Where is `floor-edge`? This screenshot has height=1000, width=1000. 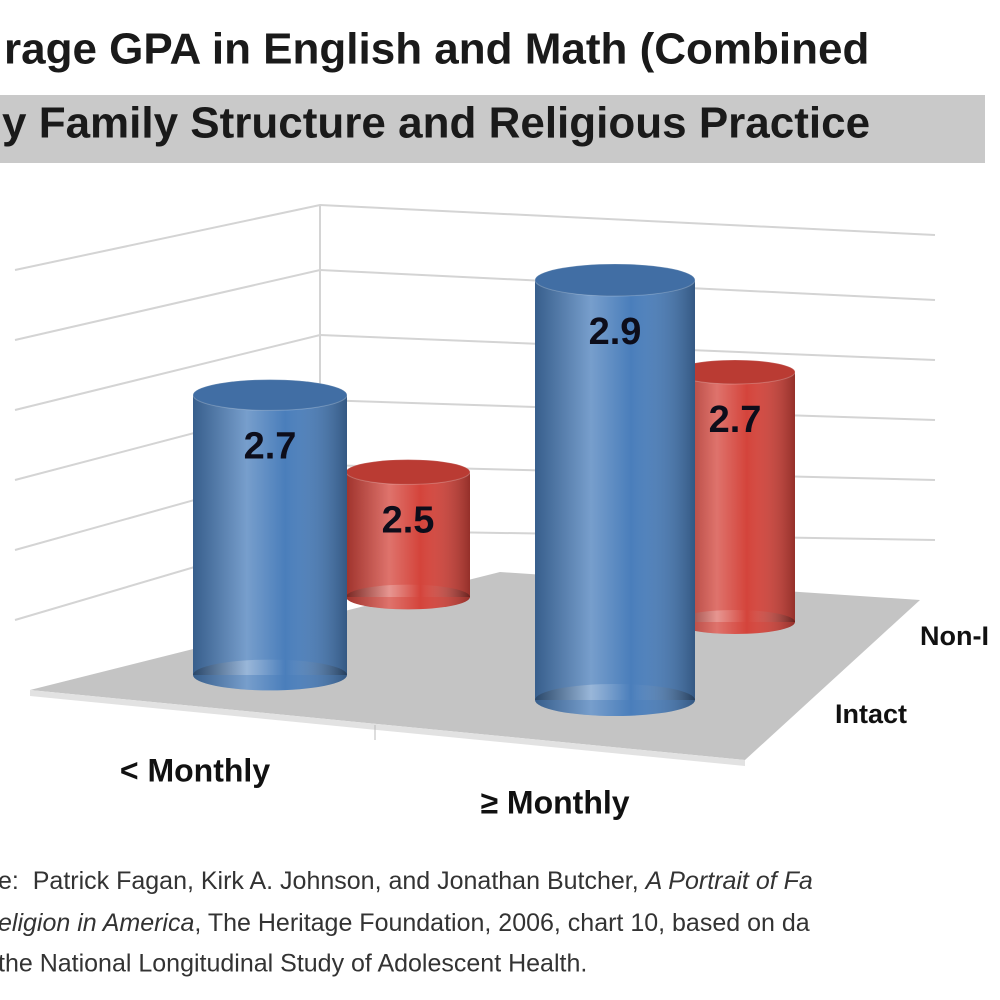 floor-edge is located at coordinates (387, 728).